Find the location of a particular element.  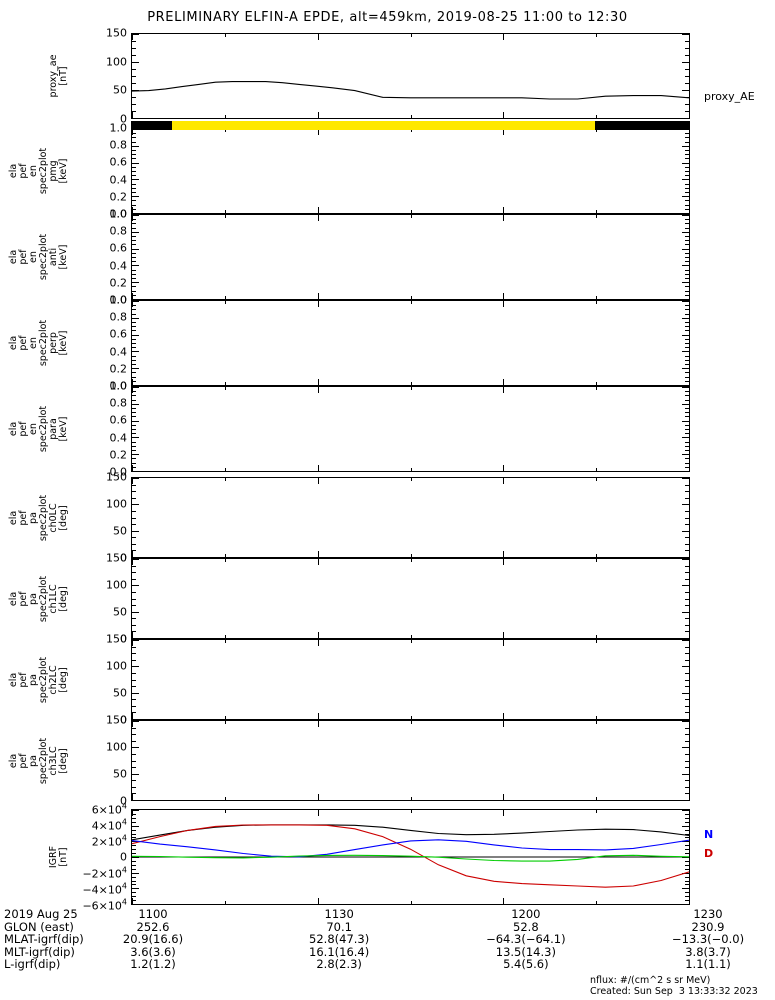

axis-title-en-anti: ela pef en spec2plot anti [keV] is located at coordinates (38, 257).